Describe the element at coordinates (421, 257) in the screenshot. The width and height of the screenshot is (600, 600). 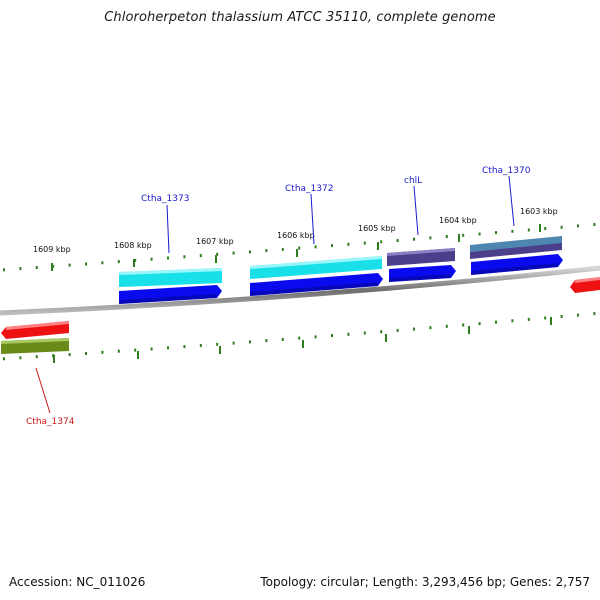
I see `feature-chll-class` at that location.